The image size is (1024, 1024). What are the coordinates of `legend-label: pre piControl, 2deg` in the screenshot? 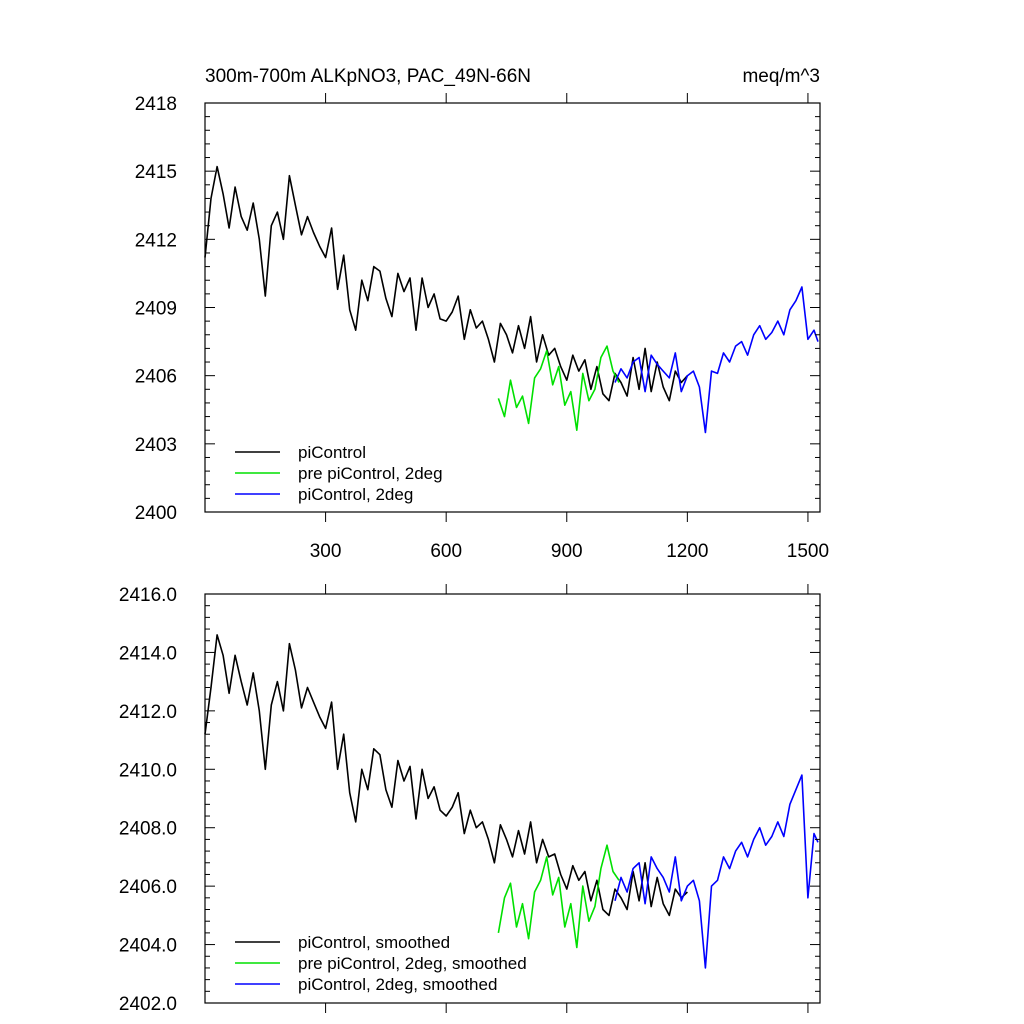 It's located at (370, 473).